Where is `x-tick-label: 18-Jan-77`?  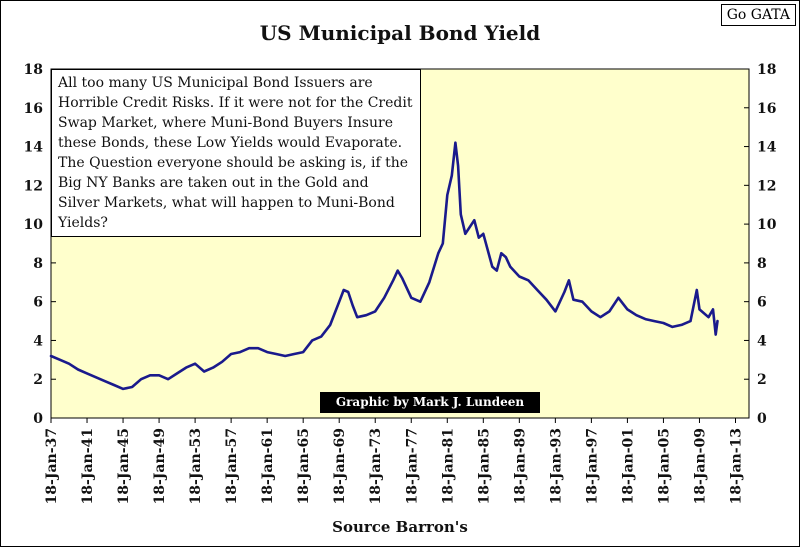
x-tick-label: 18-Jan-77 is located at coordinates (412, 466).